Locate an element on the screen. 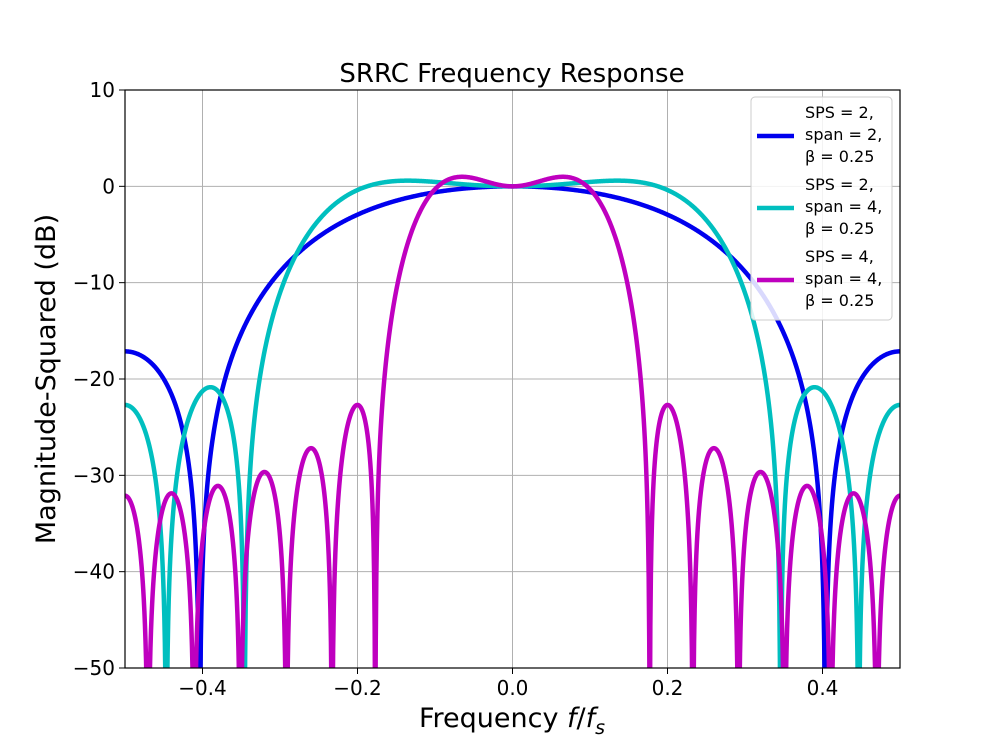 The image size is (1000, 750). x-tick-label: 0.0 is located at coordinates (513, 688).